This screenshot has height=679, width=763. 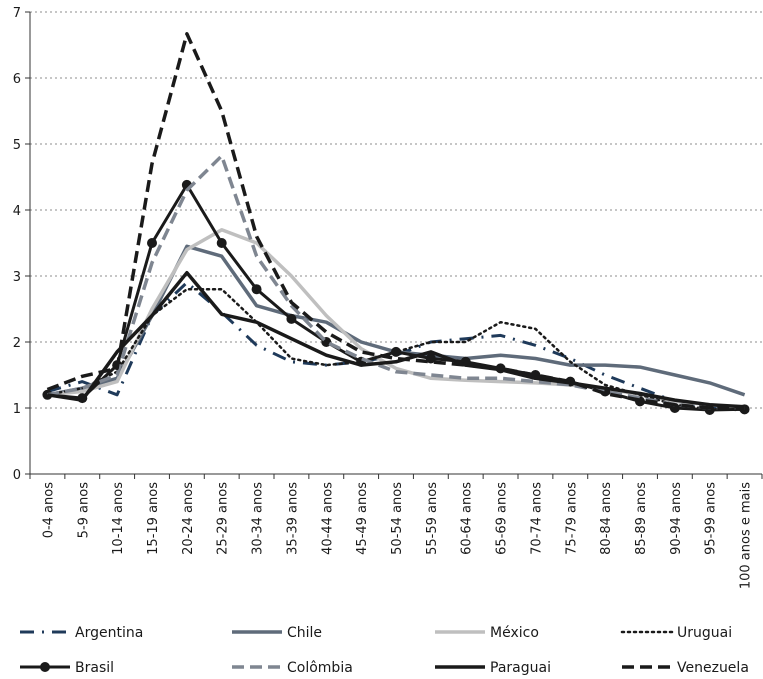 I want to click on x-tick-label: 40-44 anos, so click(x=327, y=518).